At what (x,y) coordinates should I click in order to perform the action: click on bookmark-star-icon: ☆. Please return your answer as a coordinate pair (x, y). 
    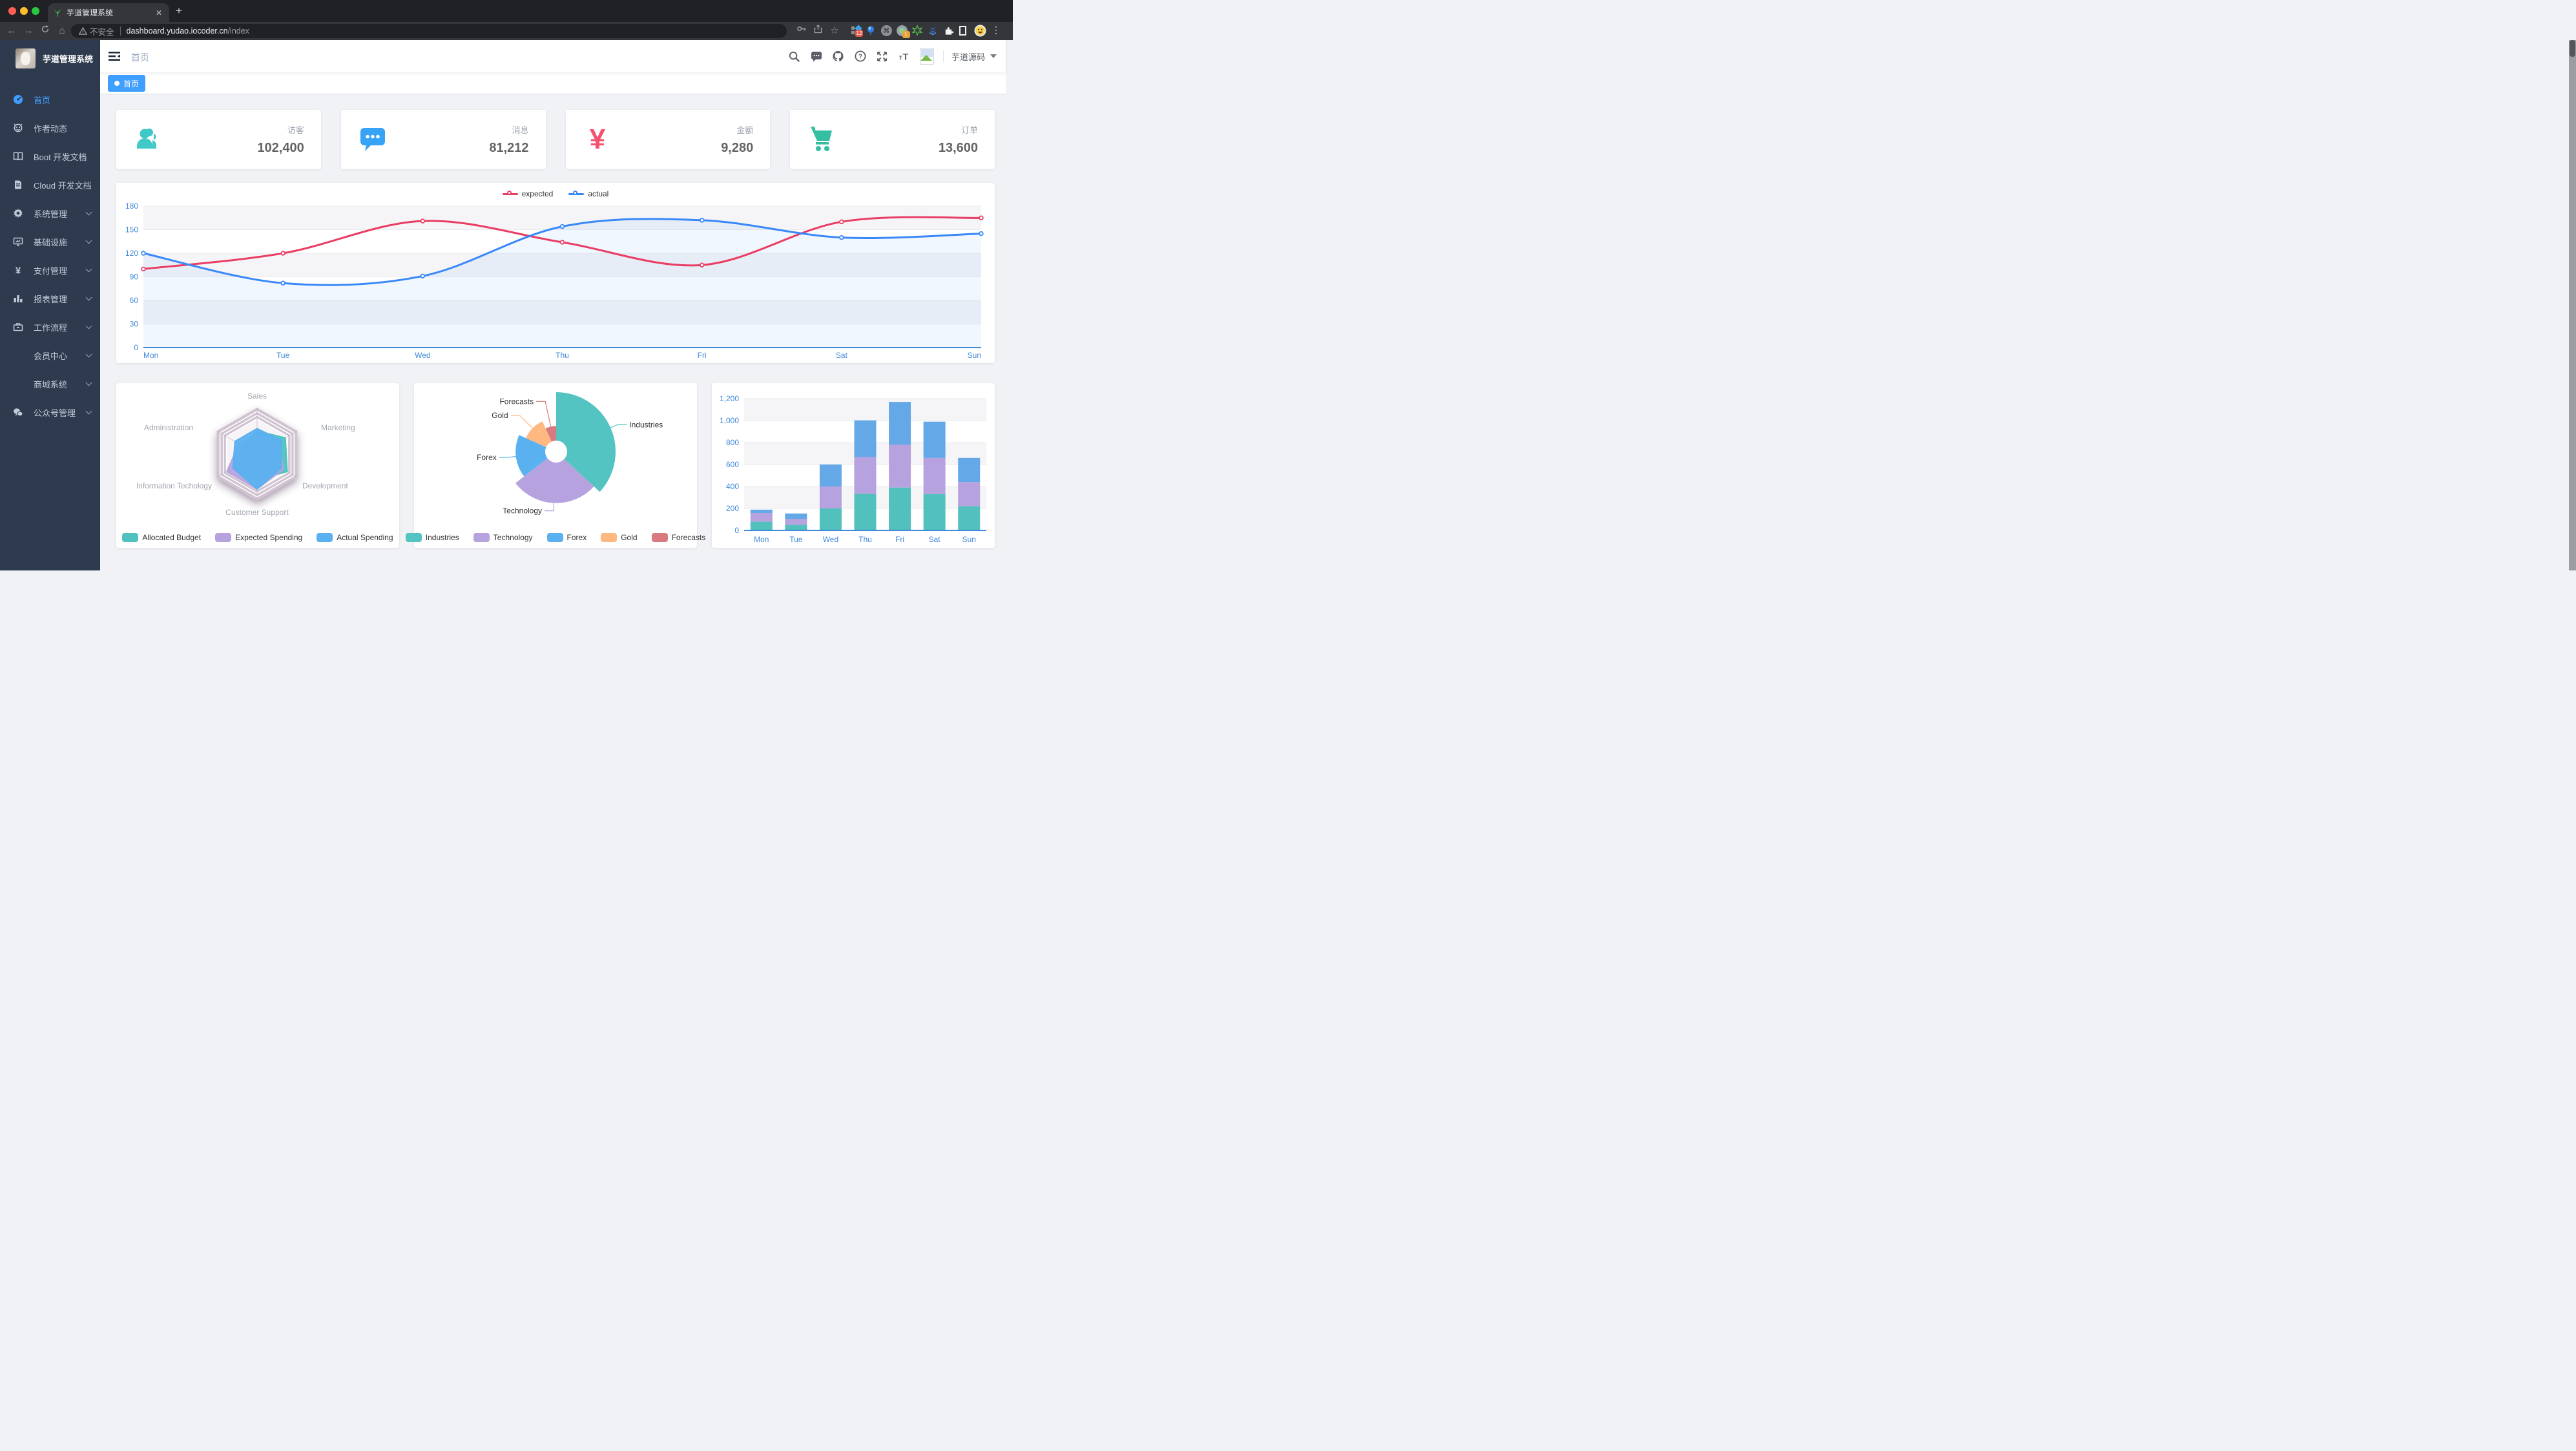
    Looking at the image, I should click on (834, 30).